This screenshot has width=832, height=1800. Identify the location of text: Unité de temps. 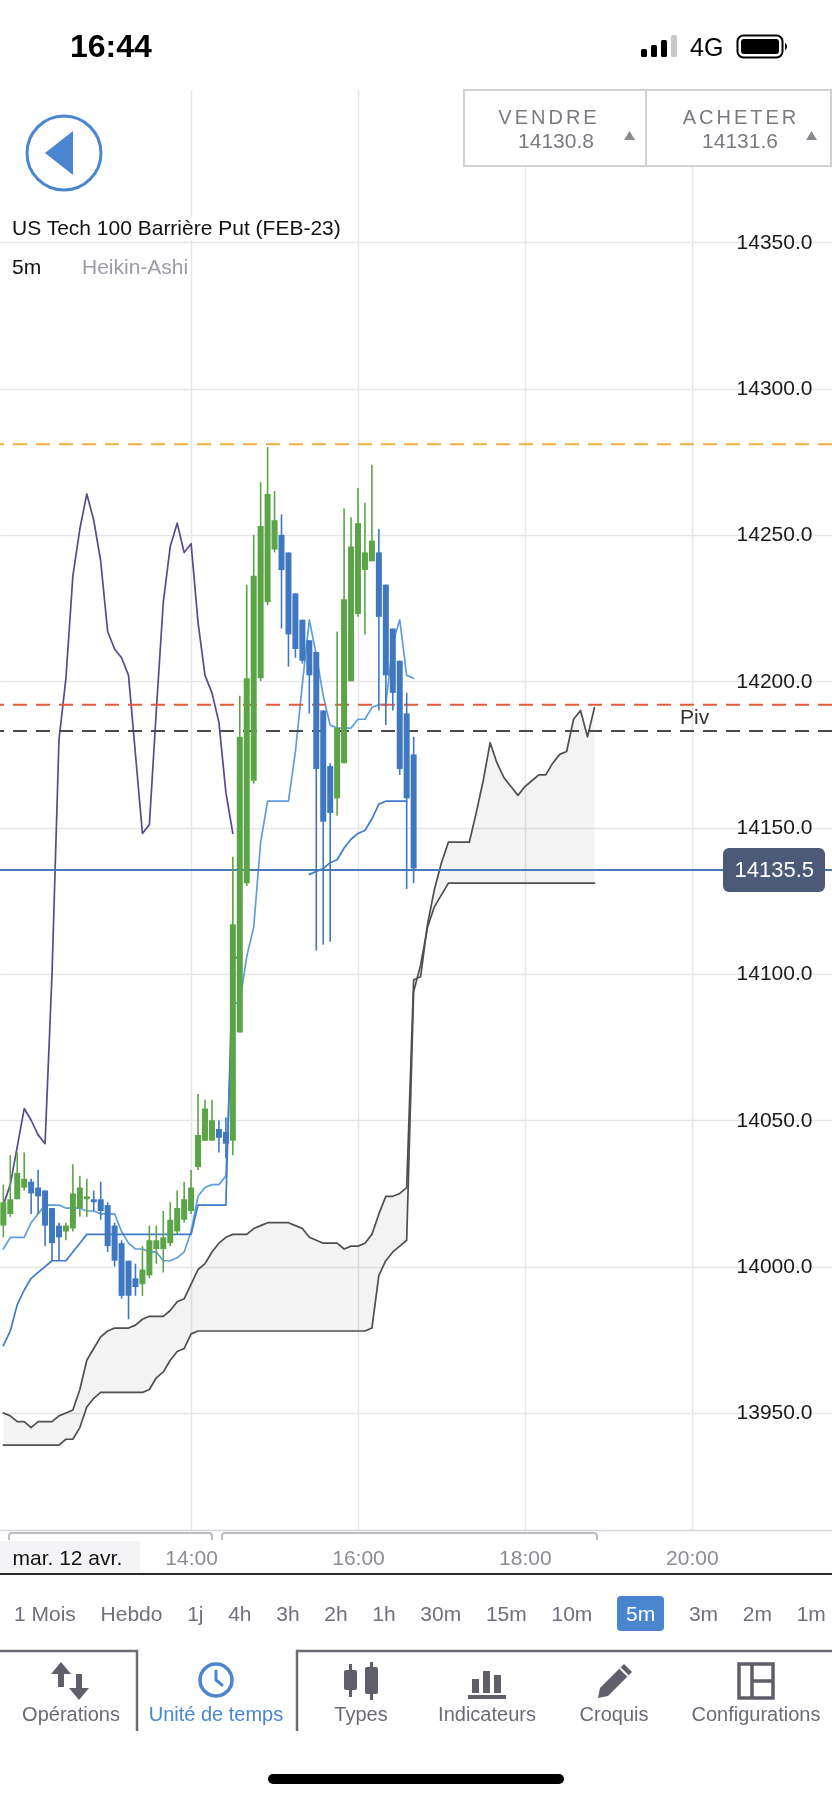
(216, 1714).